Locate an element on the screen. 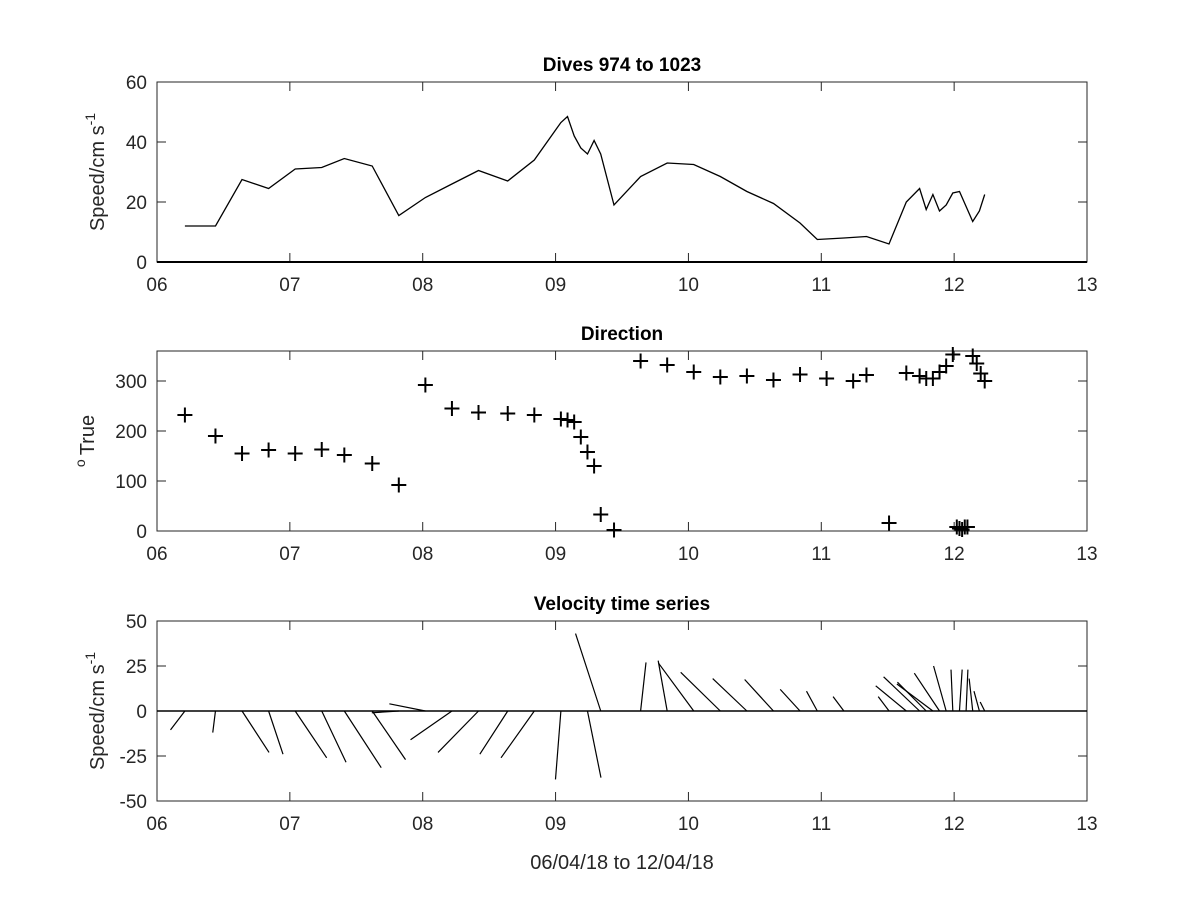 The image size is (1200, 900). direction-x-tick-label: 12 is located at coordinates (954, 554).